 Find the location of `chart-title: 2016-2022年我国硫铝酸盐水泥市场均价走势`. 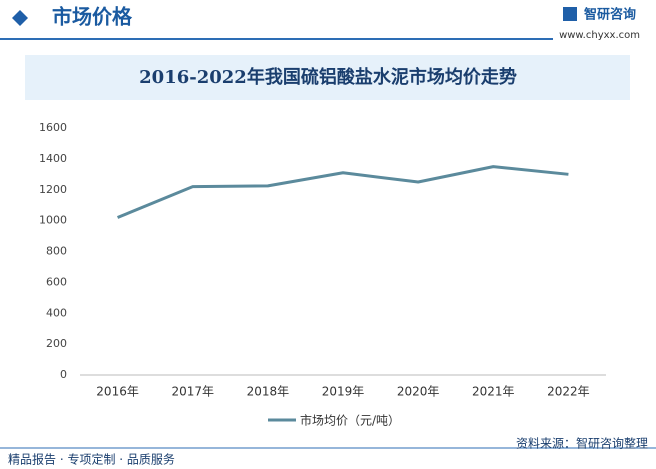

chart-title: 2016-2022年我国硫铝酸盐水泥市场均价走势 is located at coordinates (328, 77).